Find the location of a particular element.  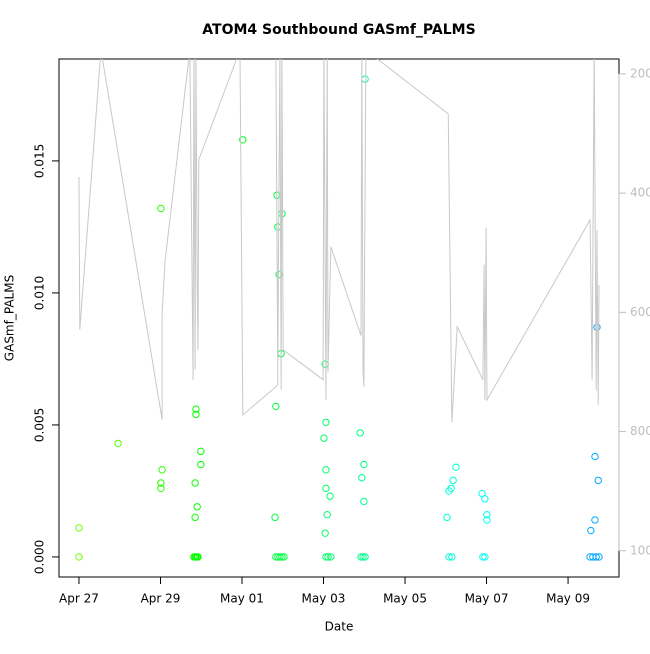

chart-title: ATOM4 Southbound GASmf_PALMS is located at coordinates (338, 30).